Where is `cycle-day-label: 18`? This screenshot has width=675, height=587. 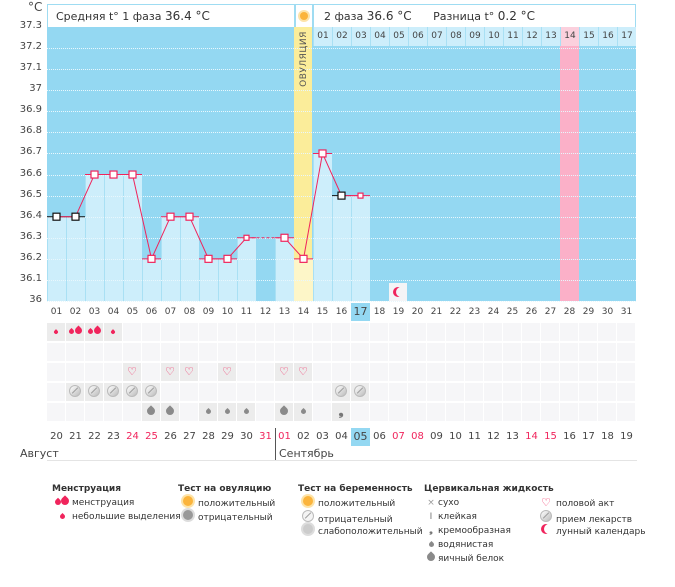
cycle-day-label: 18 is located at coordinates (379, 312).